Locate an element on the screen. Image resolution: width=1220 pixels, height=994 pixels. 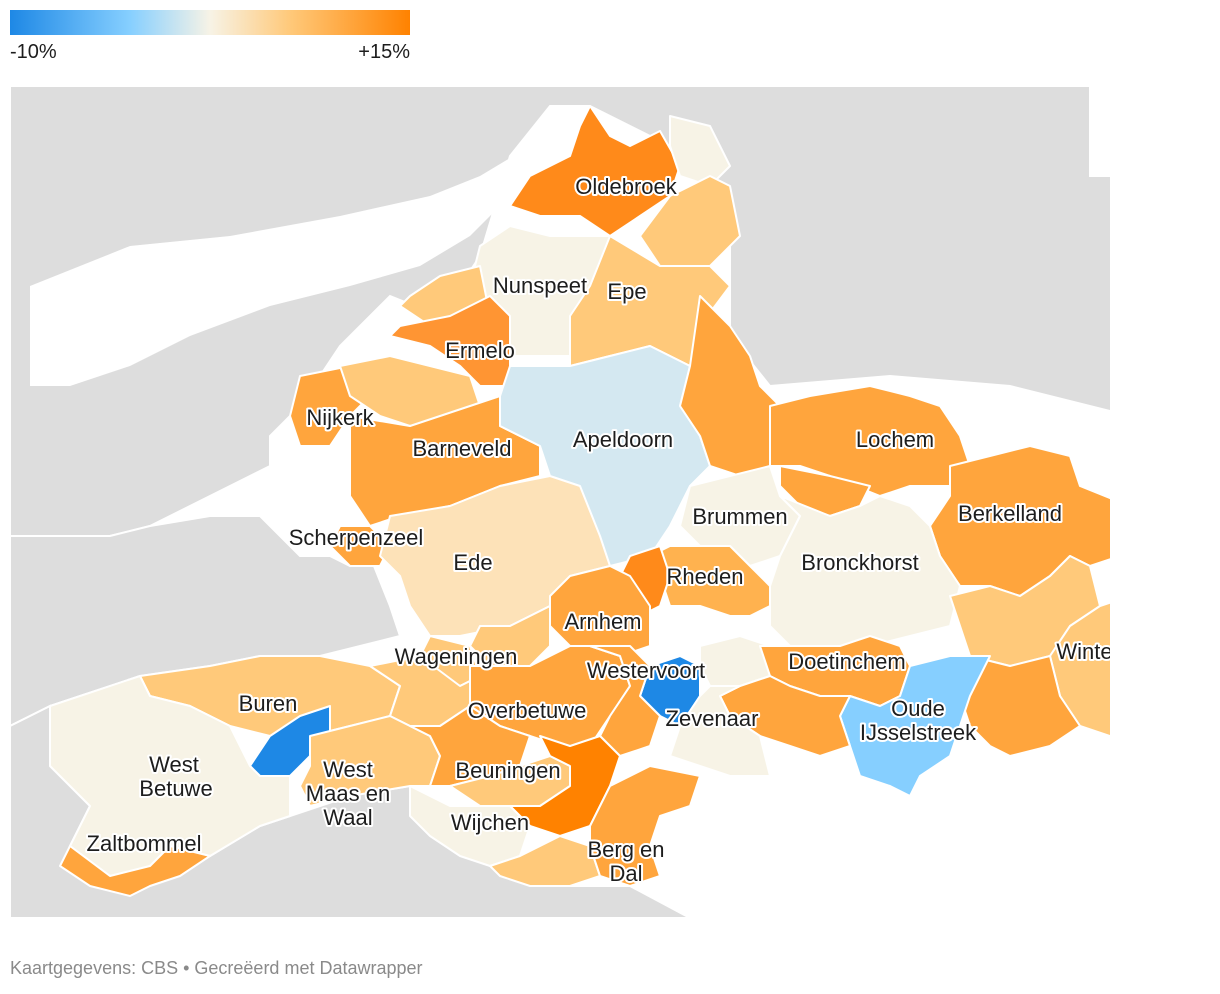
label-beuningen: Beuningen is located at coordinates (507, 770).